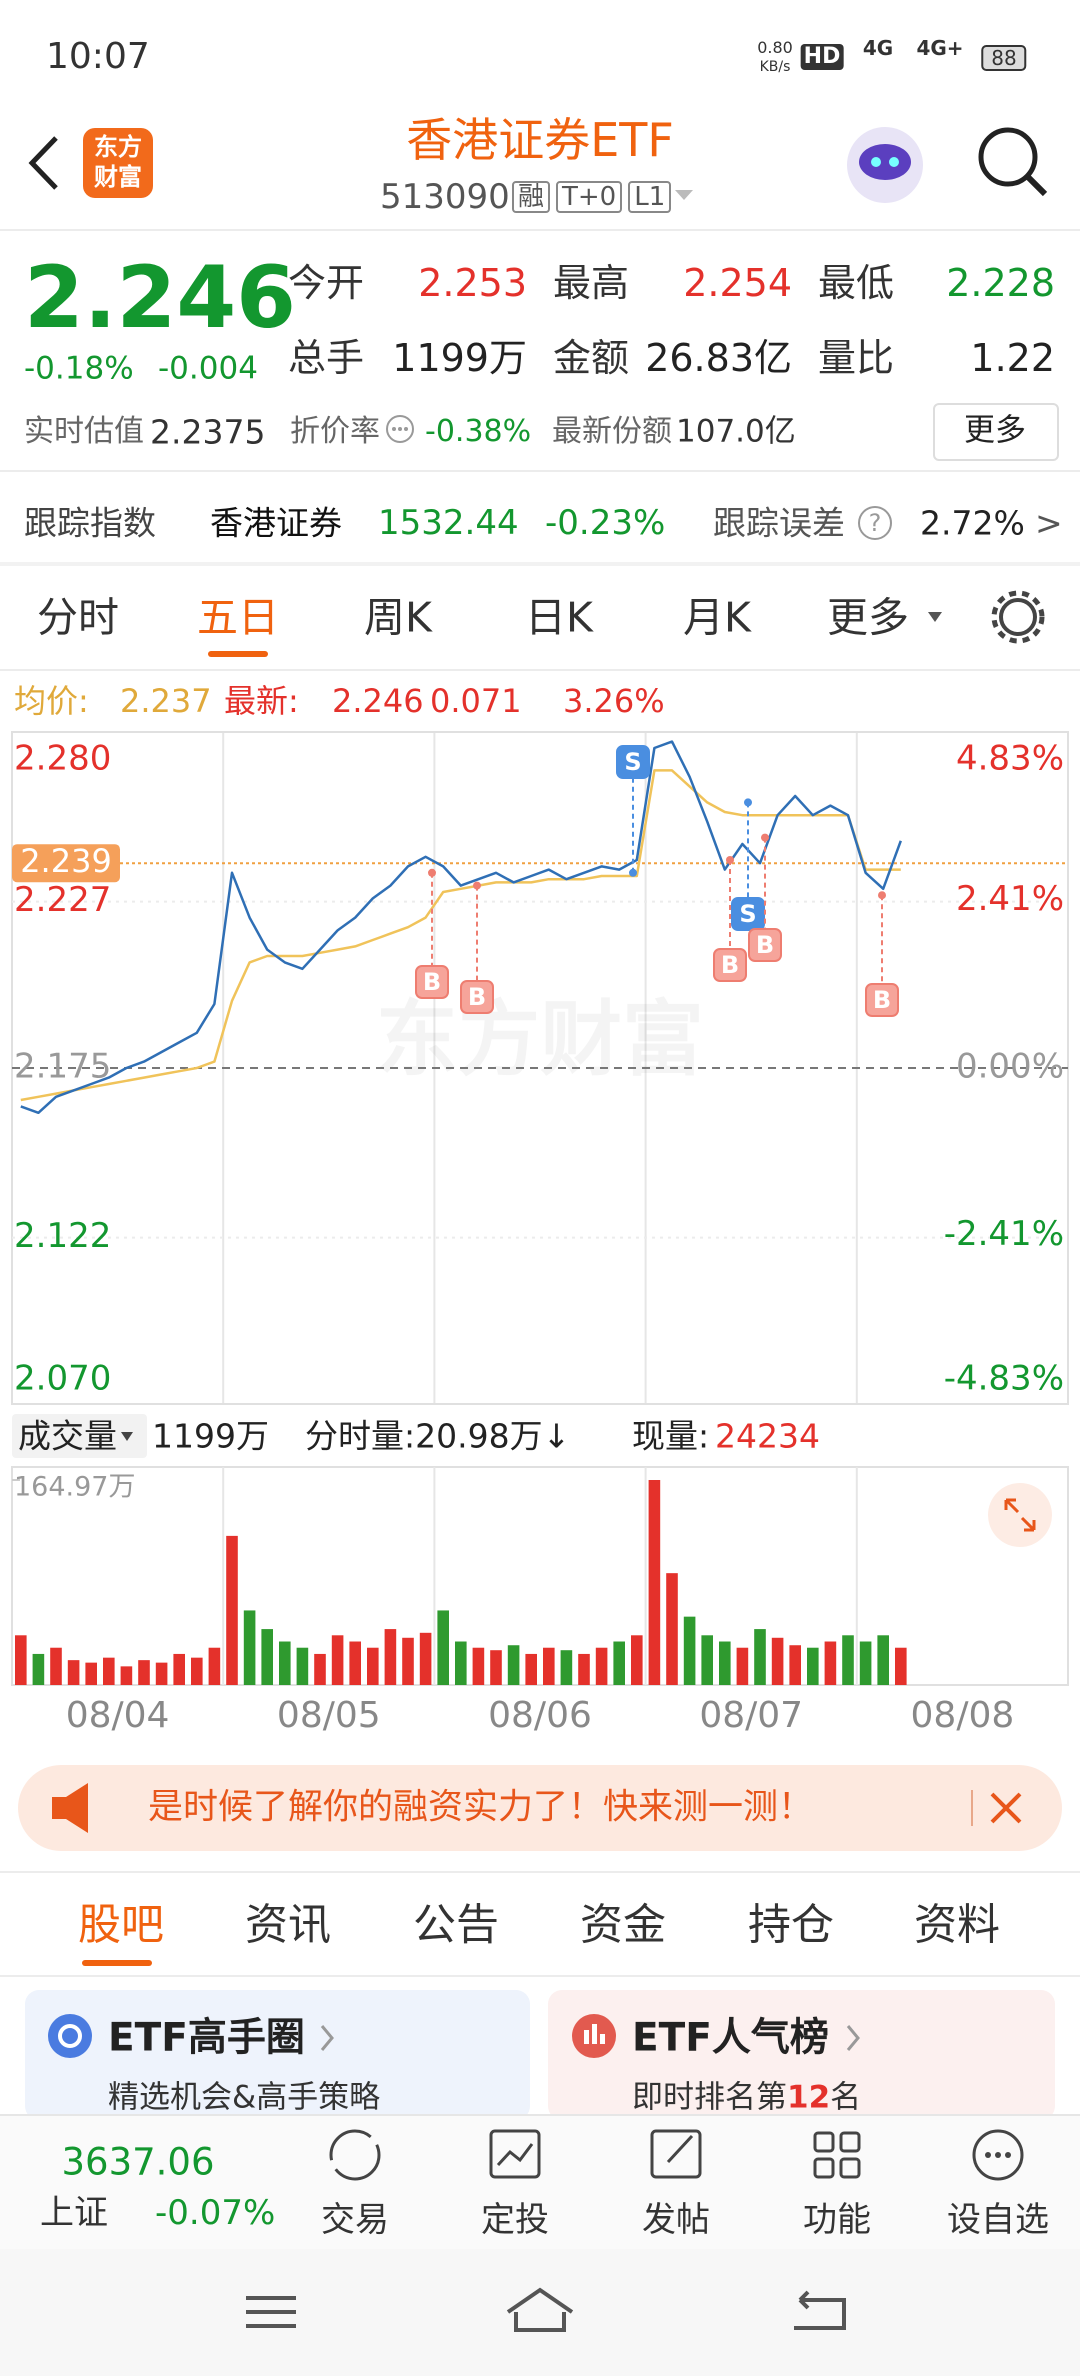  What do you see at coordinates (1008, 157) in the screenshot?
I see `search-icon` at bounding box center [1008, 157].